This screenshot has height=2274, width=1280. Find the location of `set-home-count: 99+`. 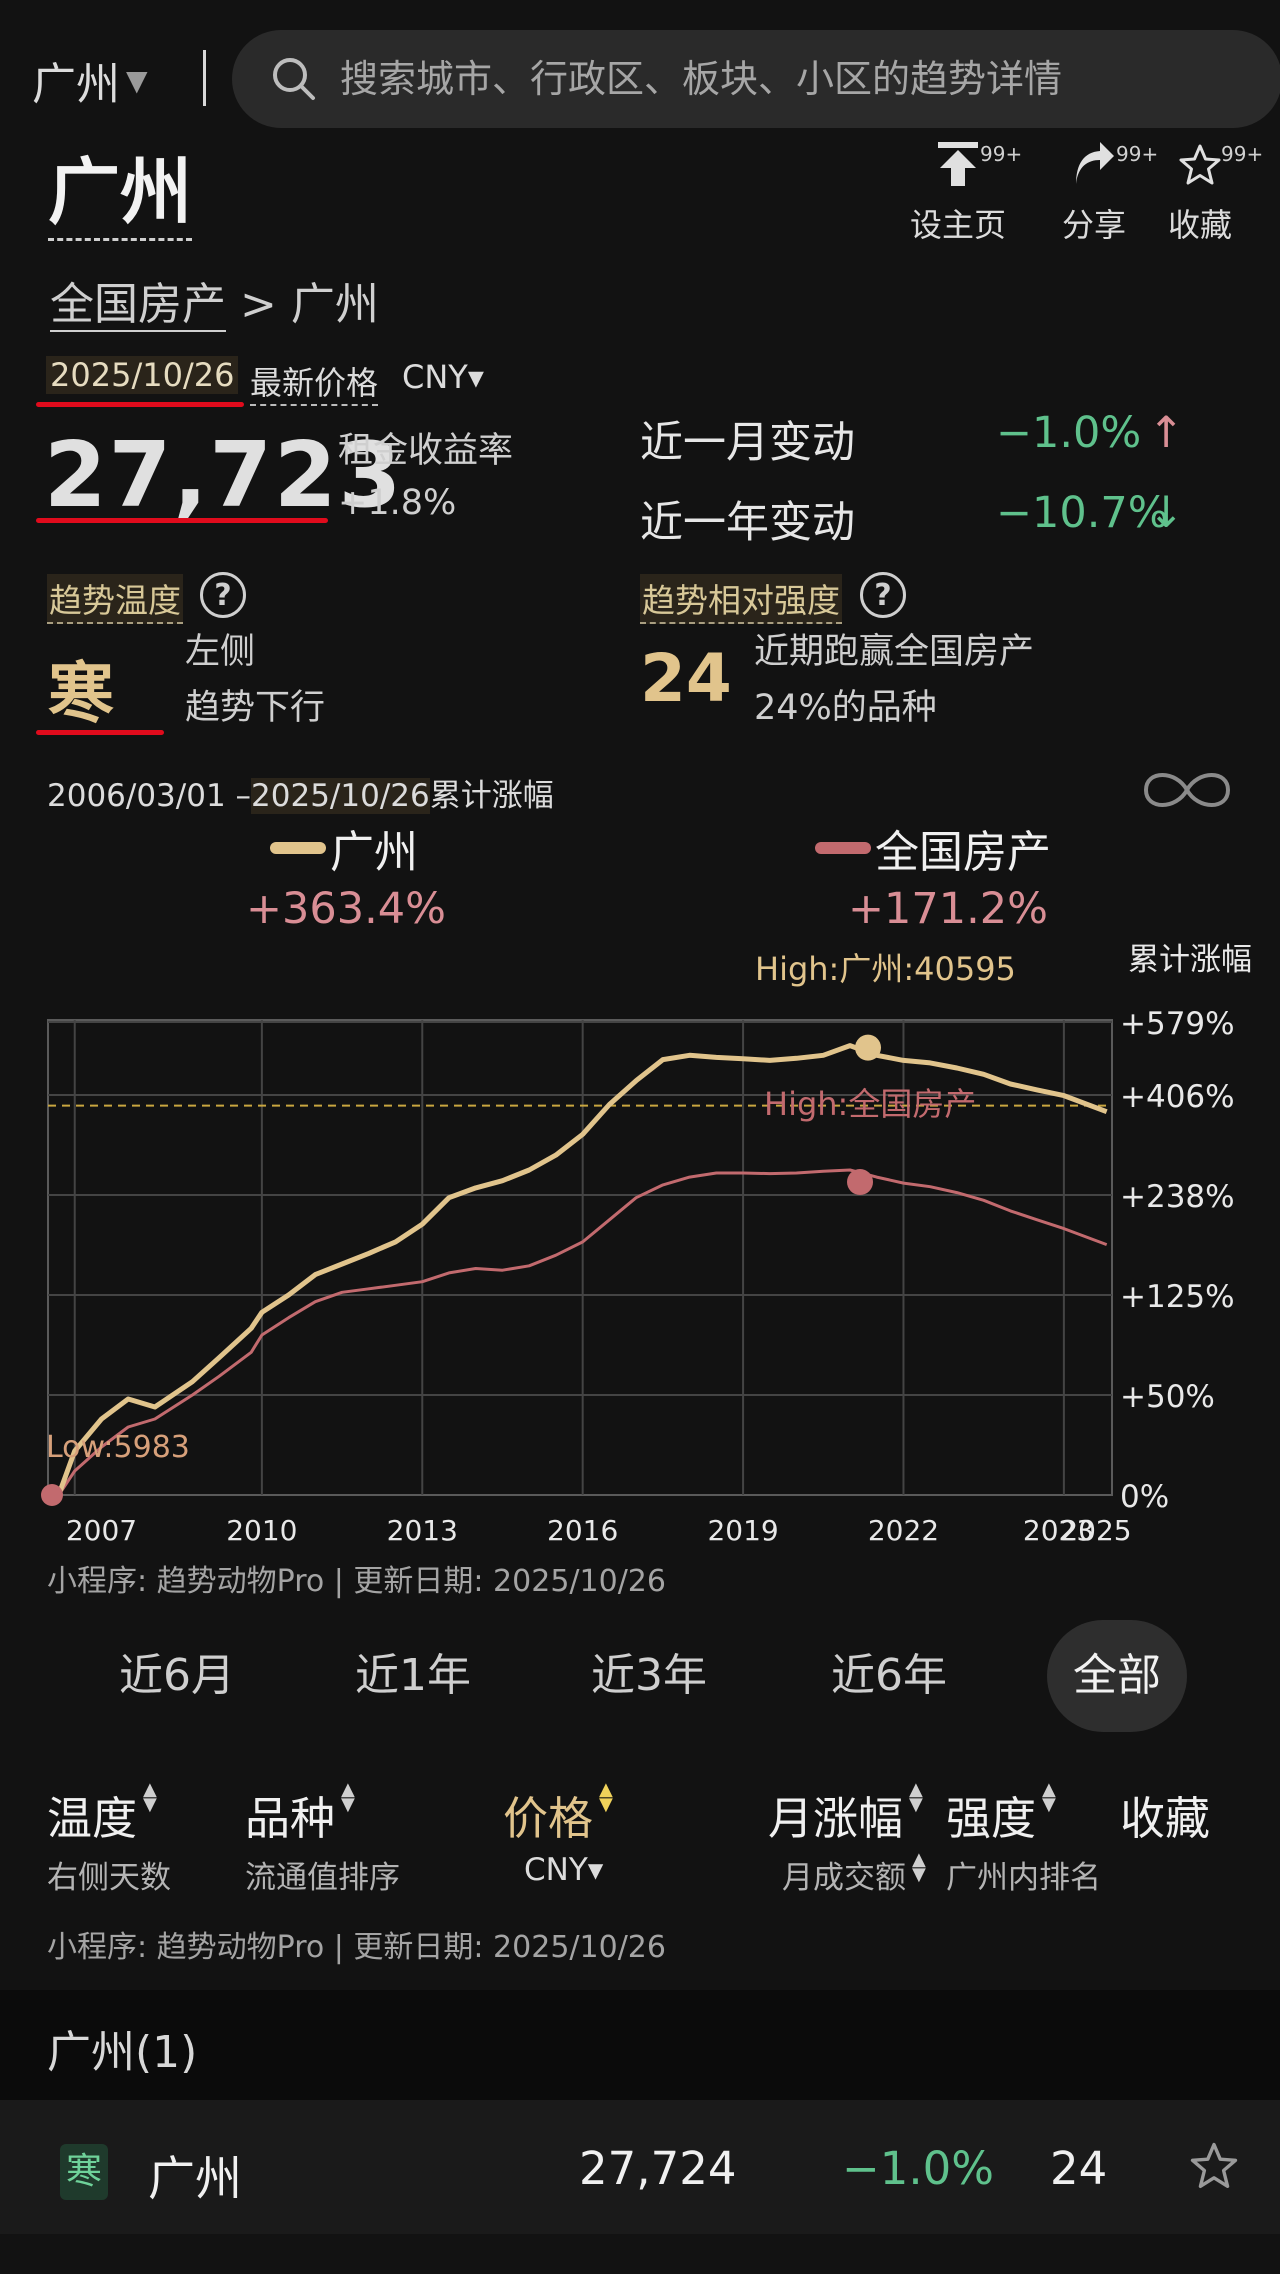

set-home-count: 99+ is located at coordinates (1001, 154).